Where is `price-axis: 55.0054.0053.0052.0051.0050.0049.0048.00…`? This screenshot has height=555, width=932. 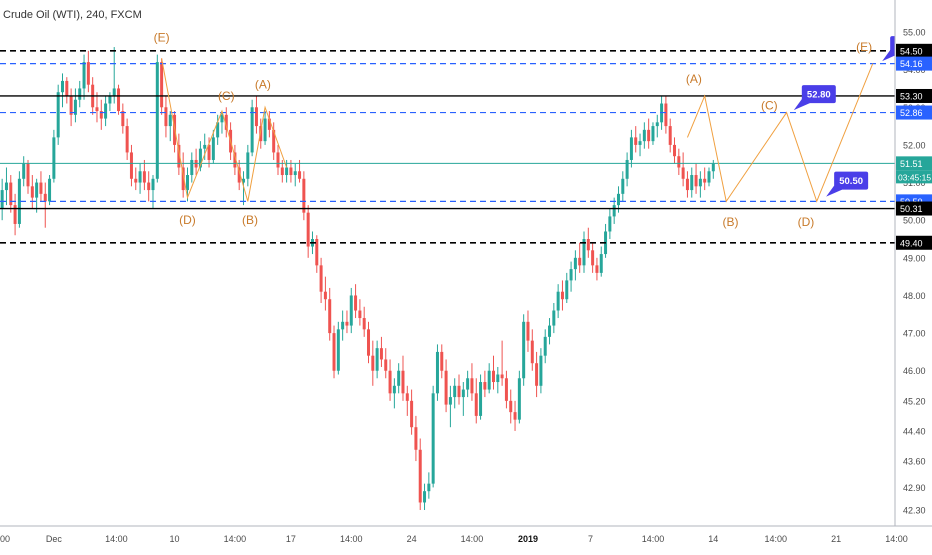 price-axis: 55.0054.0053.0052.0051.0050.0049.0048.00… is located at coordinates (913, 275).